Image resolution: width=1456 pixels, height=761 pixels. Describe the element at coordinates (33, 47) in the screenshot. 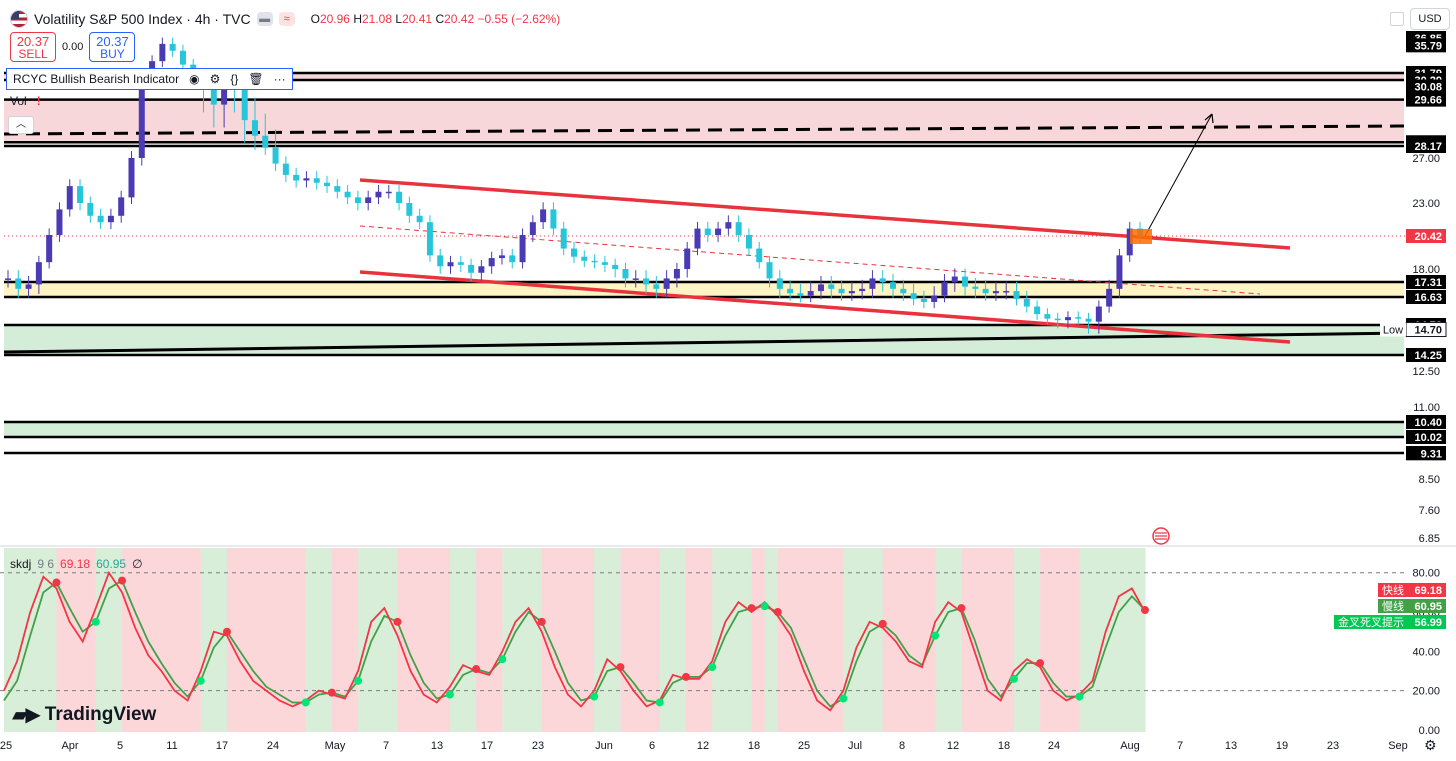

I see `sell-button: 20.37 SELL` at that location.